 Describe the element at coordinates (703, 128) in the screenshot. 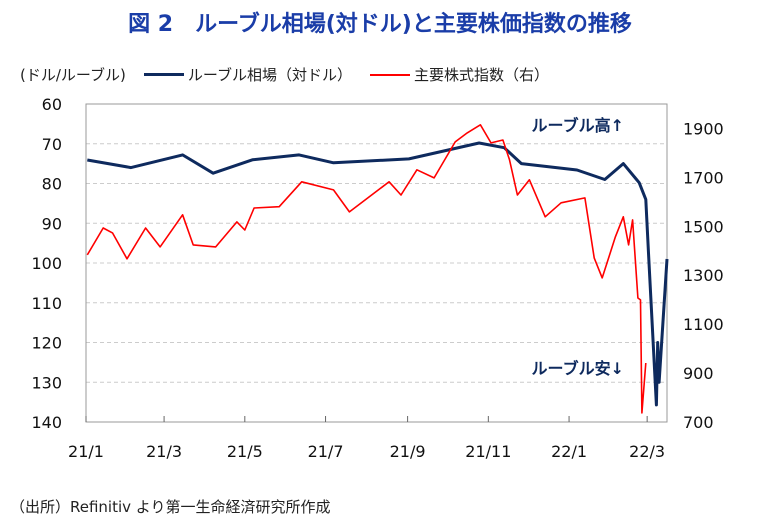

I see `right-tick-label: 1900` at that location.